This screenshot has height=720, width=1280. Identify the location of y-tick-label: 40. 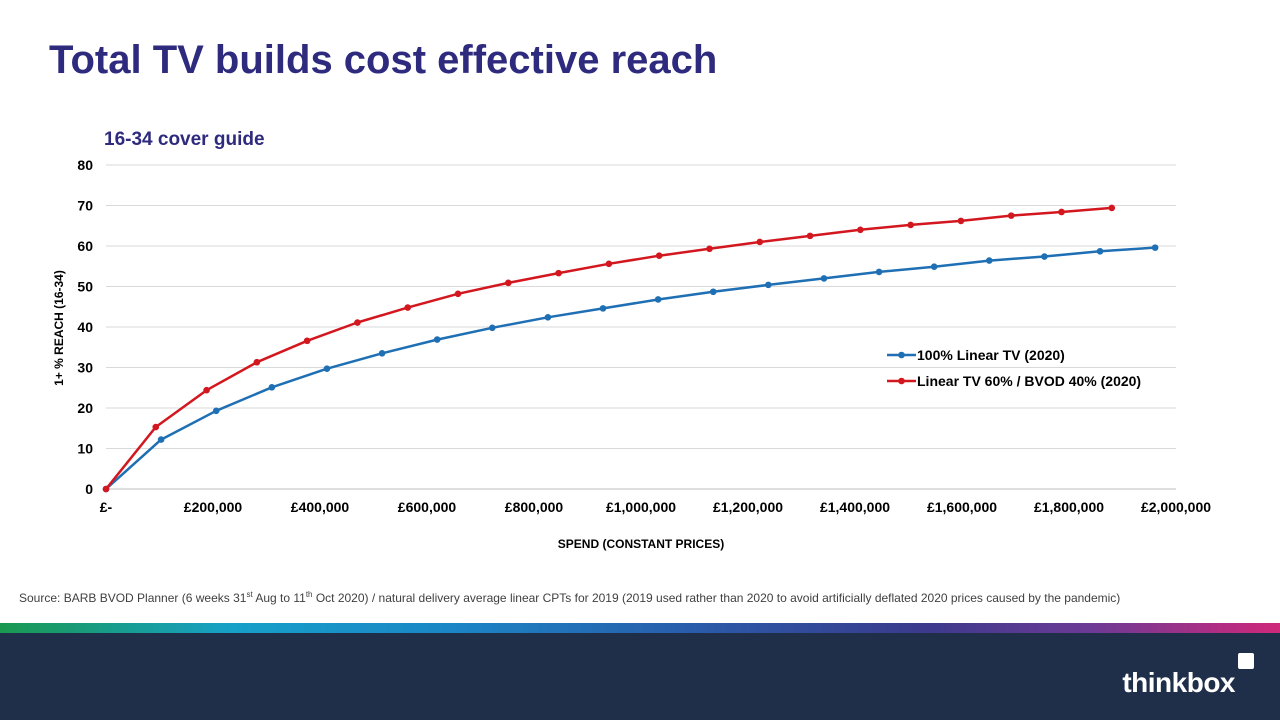
(85, 327).